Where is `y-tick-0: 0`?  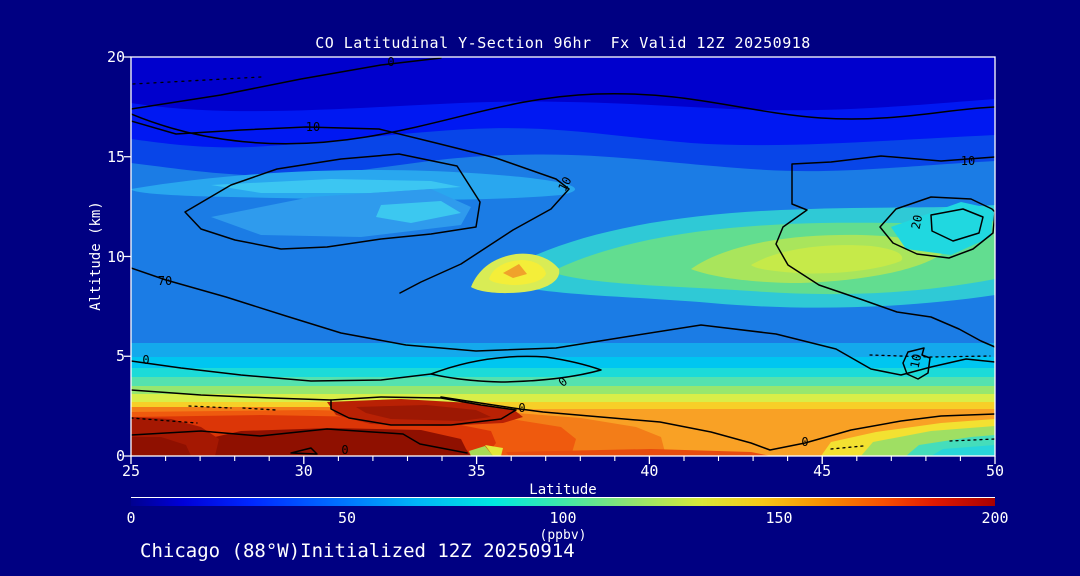
y-tick-0: 0 is located at coordinates (120, 456).